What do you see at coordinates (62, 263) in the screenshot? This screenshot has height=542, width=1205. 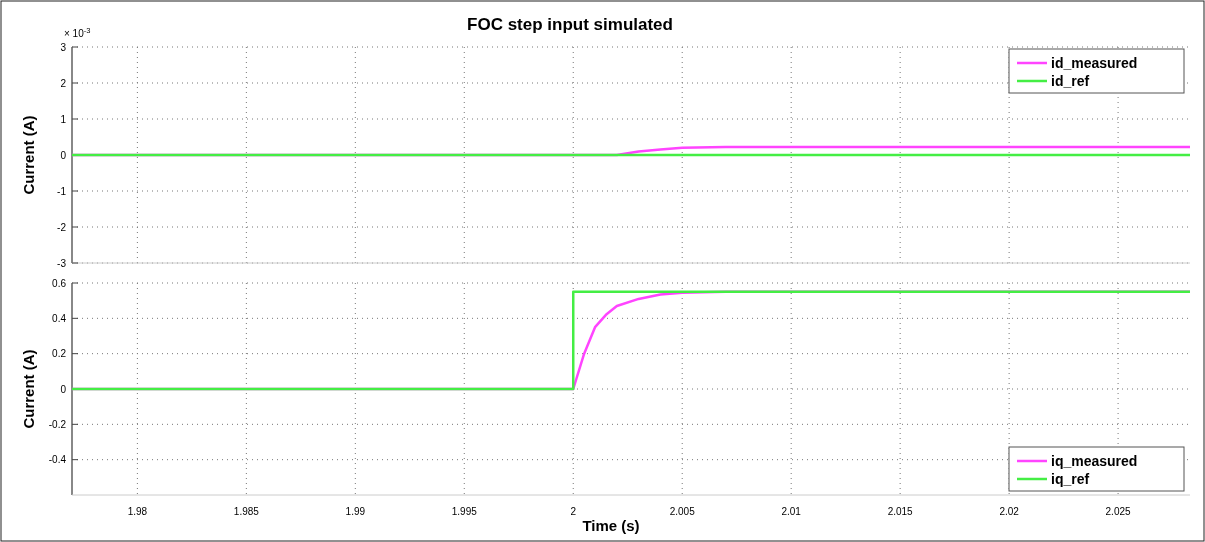 I see `y-tick-label: -3` at bounding box center [62, 263].